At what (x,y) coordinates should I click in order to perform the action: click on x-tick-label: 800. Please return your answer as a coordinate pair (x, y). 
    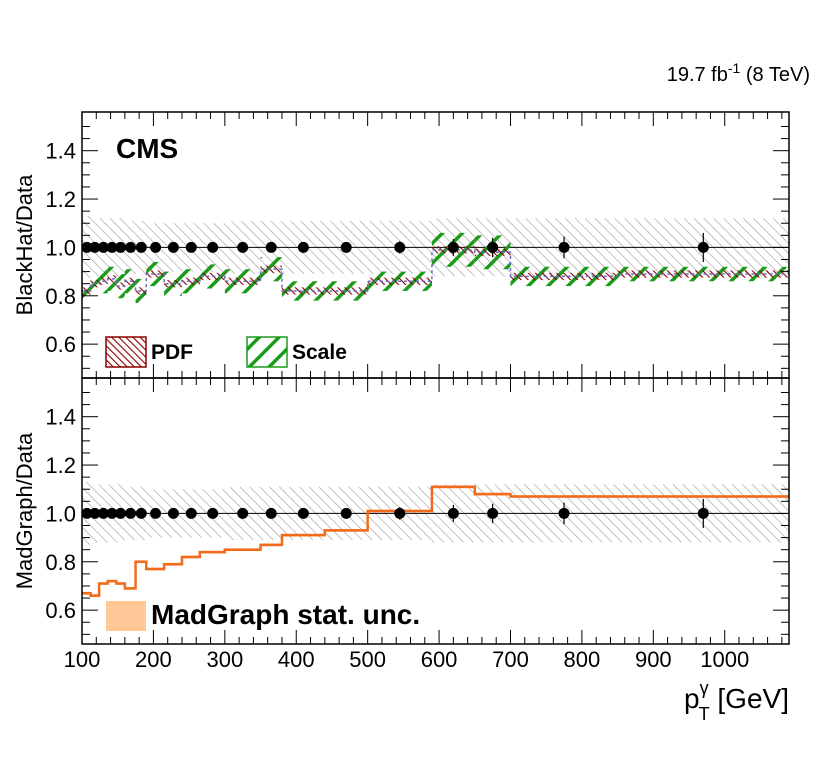
    Looking at the image, I should click on (582, 659).